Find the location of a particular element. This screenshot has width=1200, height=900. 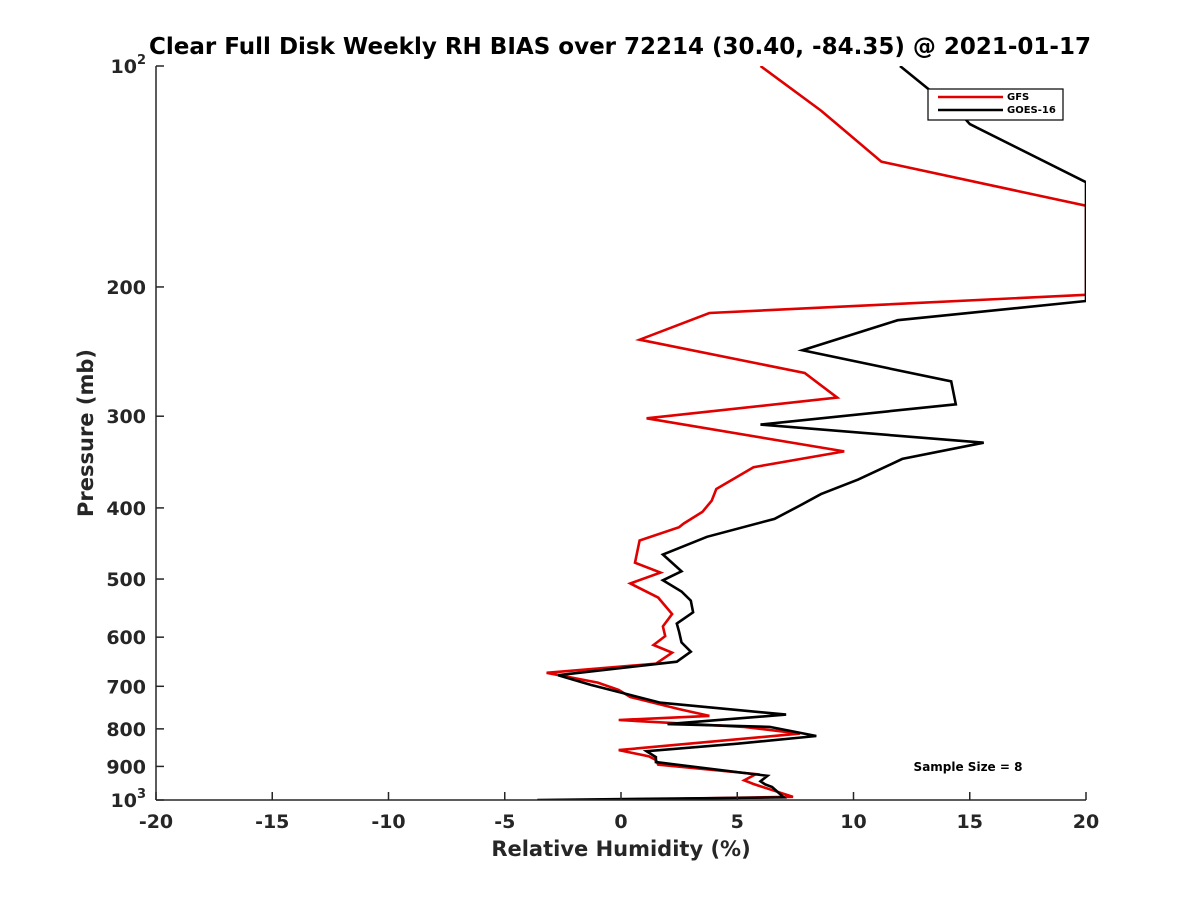

y-tick-base: 600 is located at coordinates (126, 638).